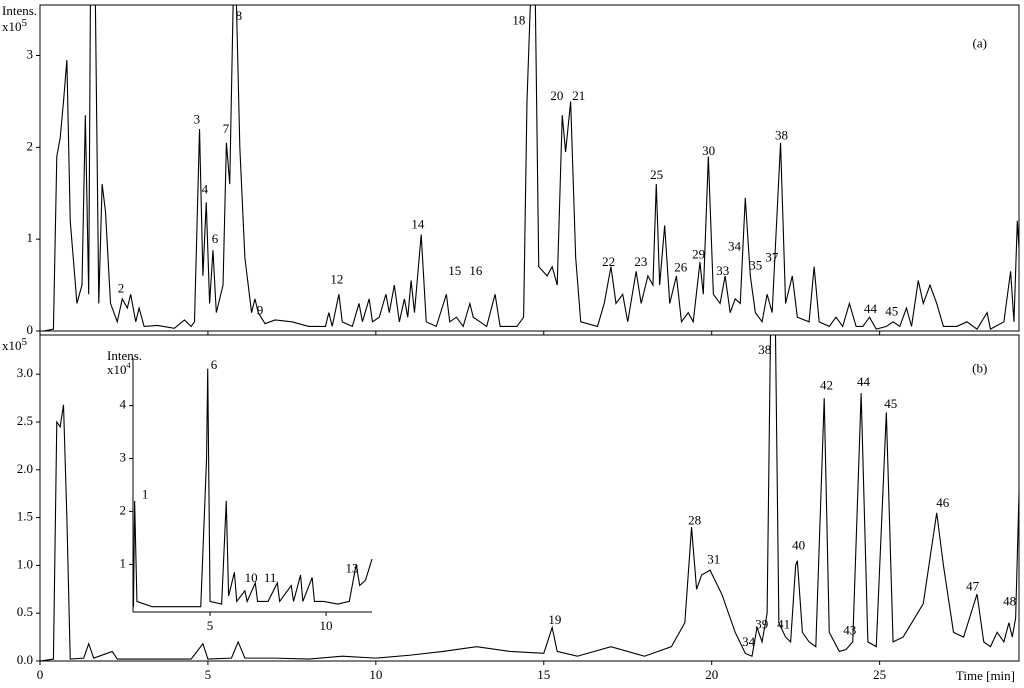 The width and height of the screenshot is (1024, 688). I want to click on y-tick-label: 1.5, so click(25, 516).